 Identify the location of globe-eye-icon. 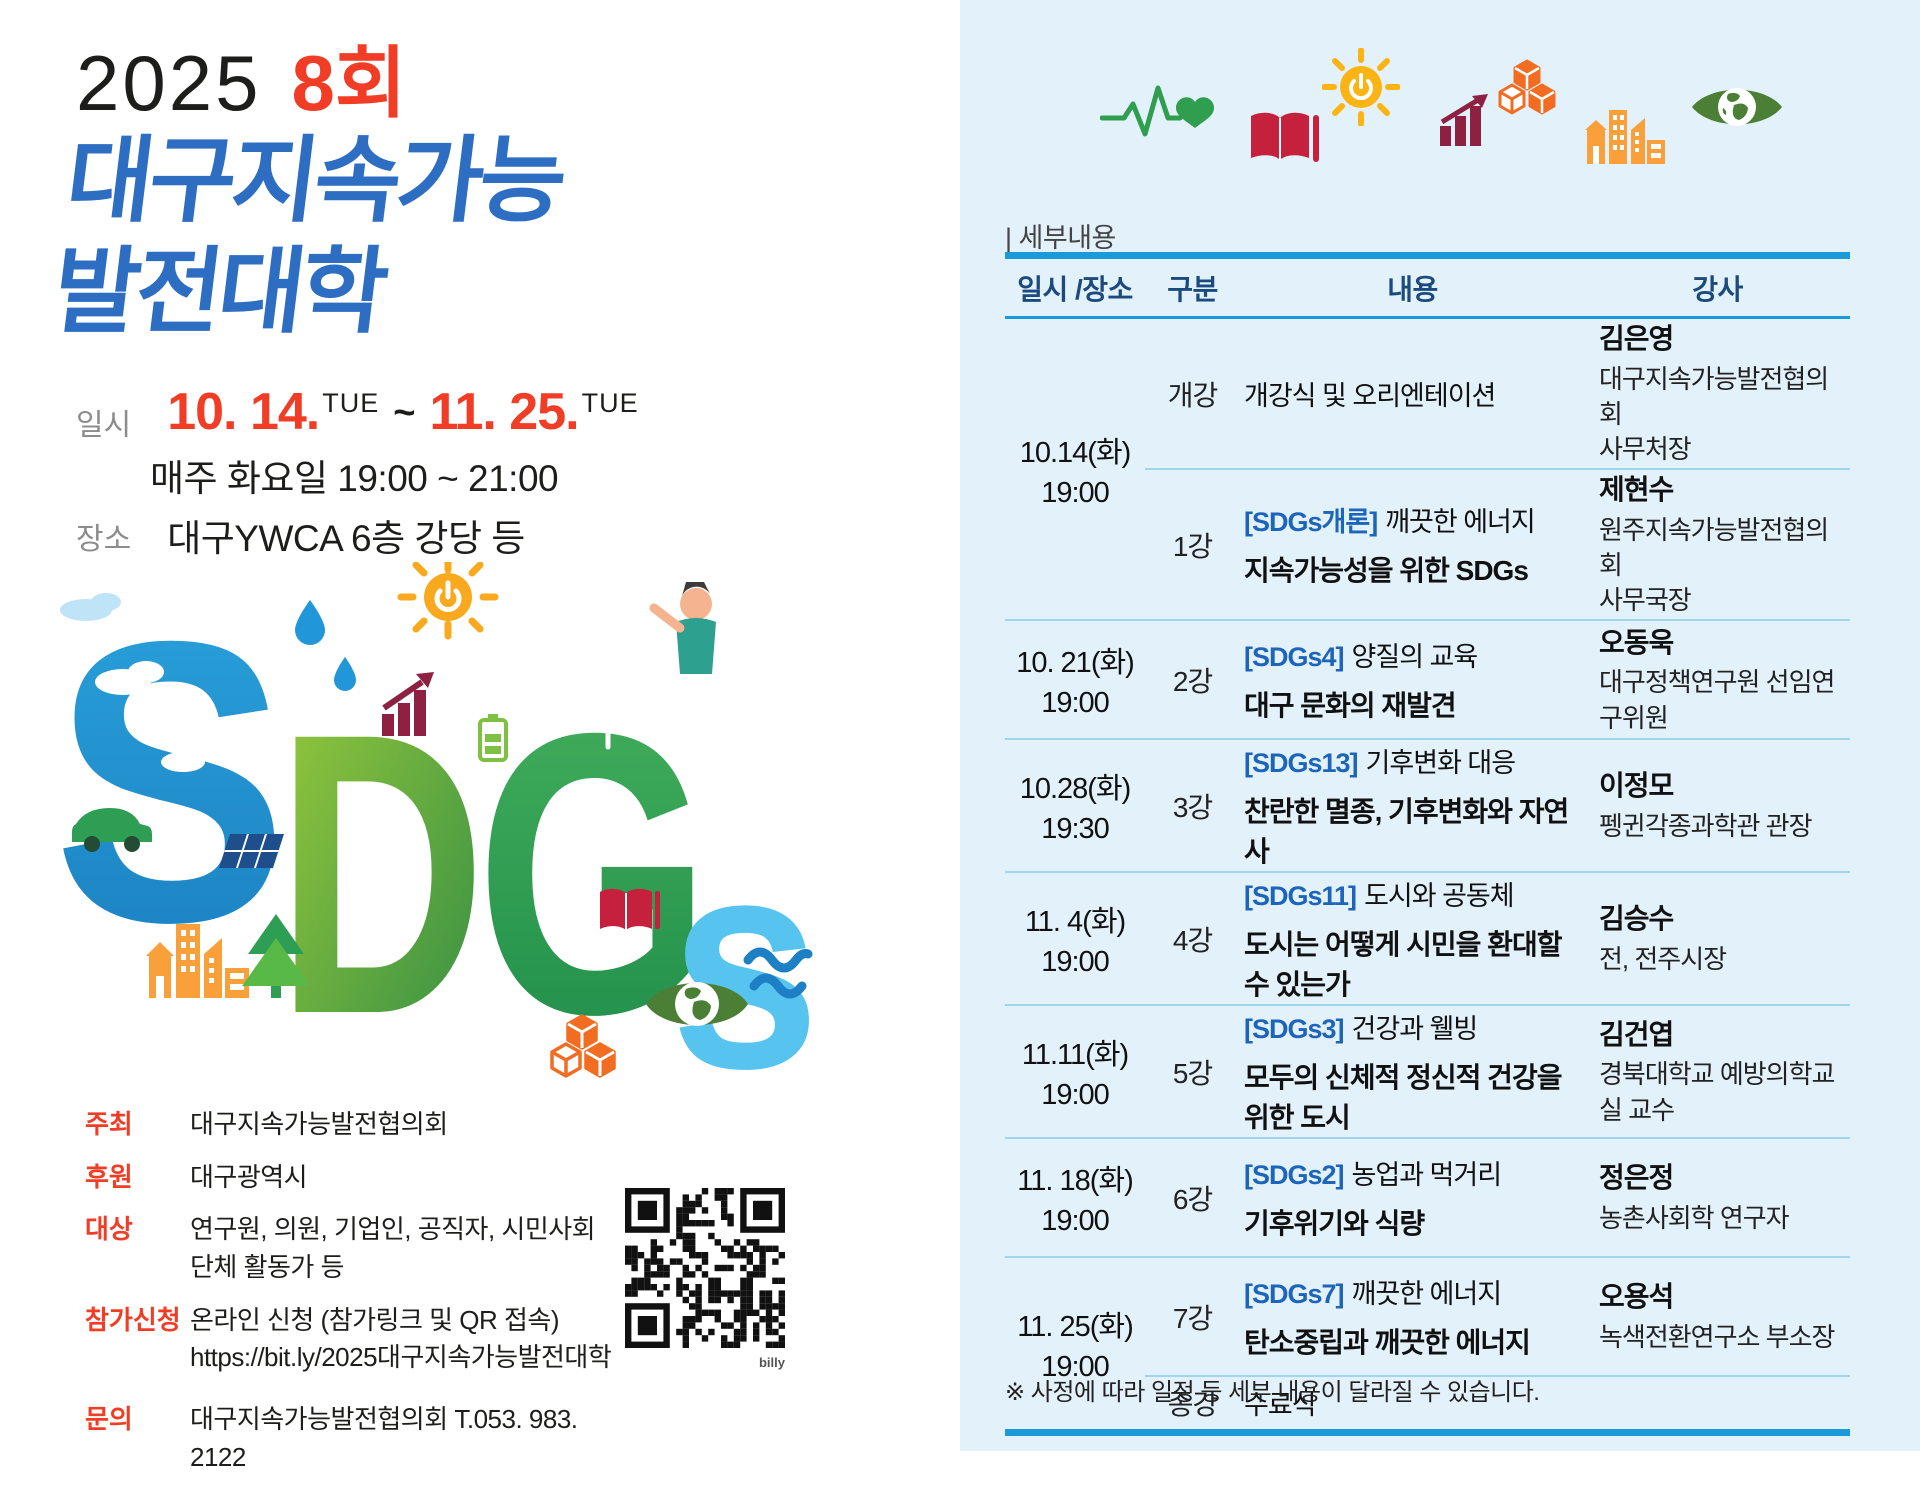
(697, 1004).